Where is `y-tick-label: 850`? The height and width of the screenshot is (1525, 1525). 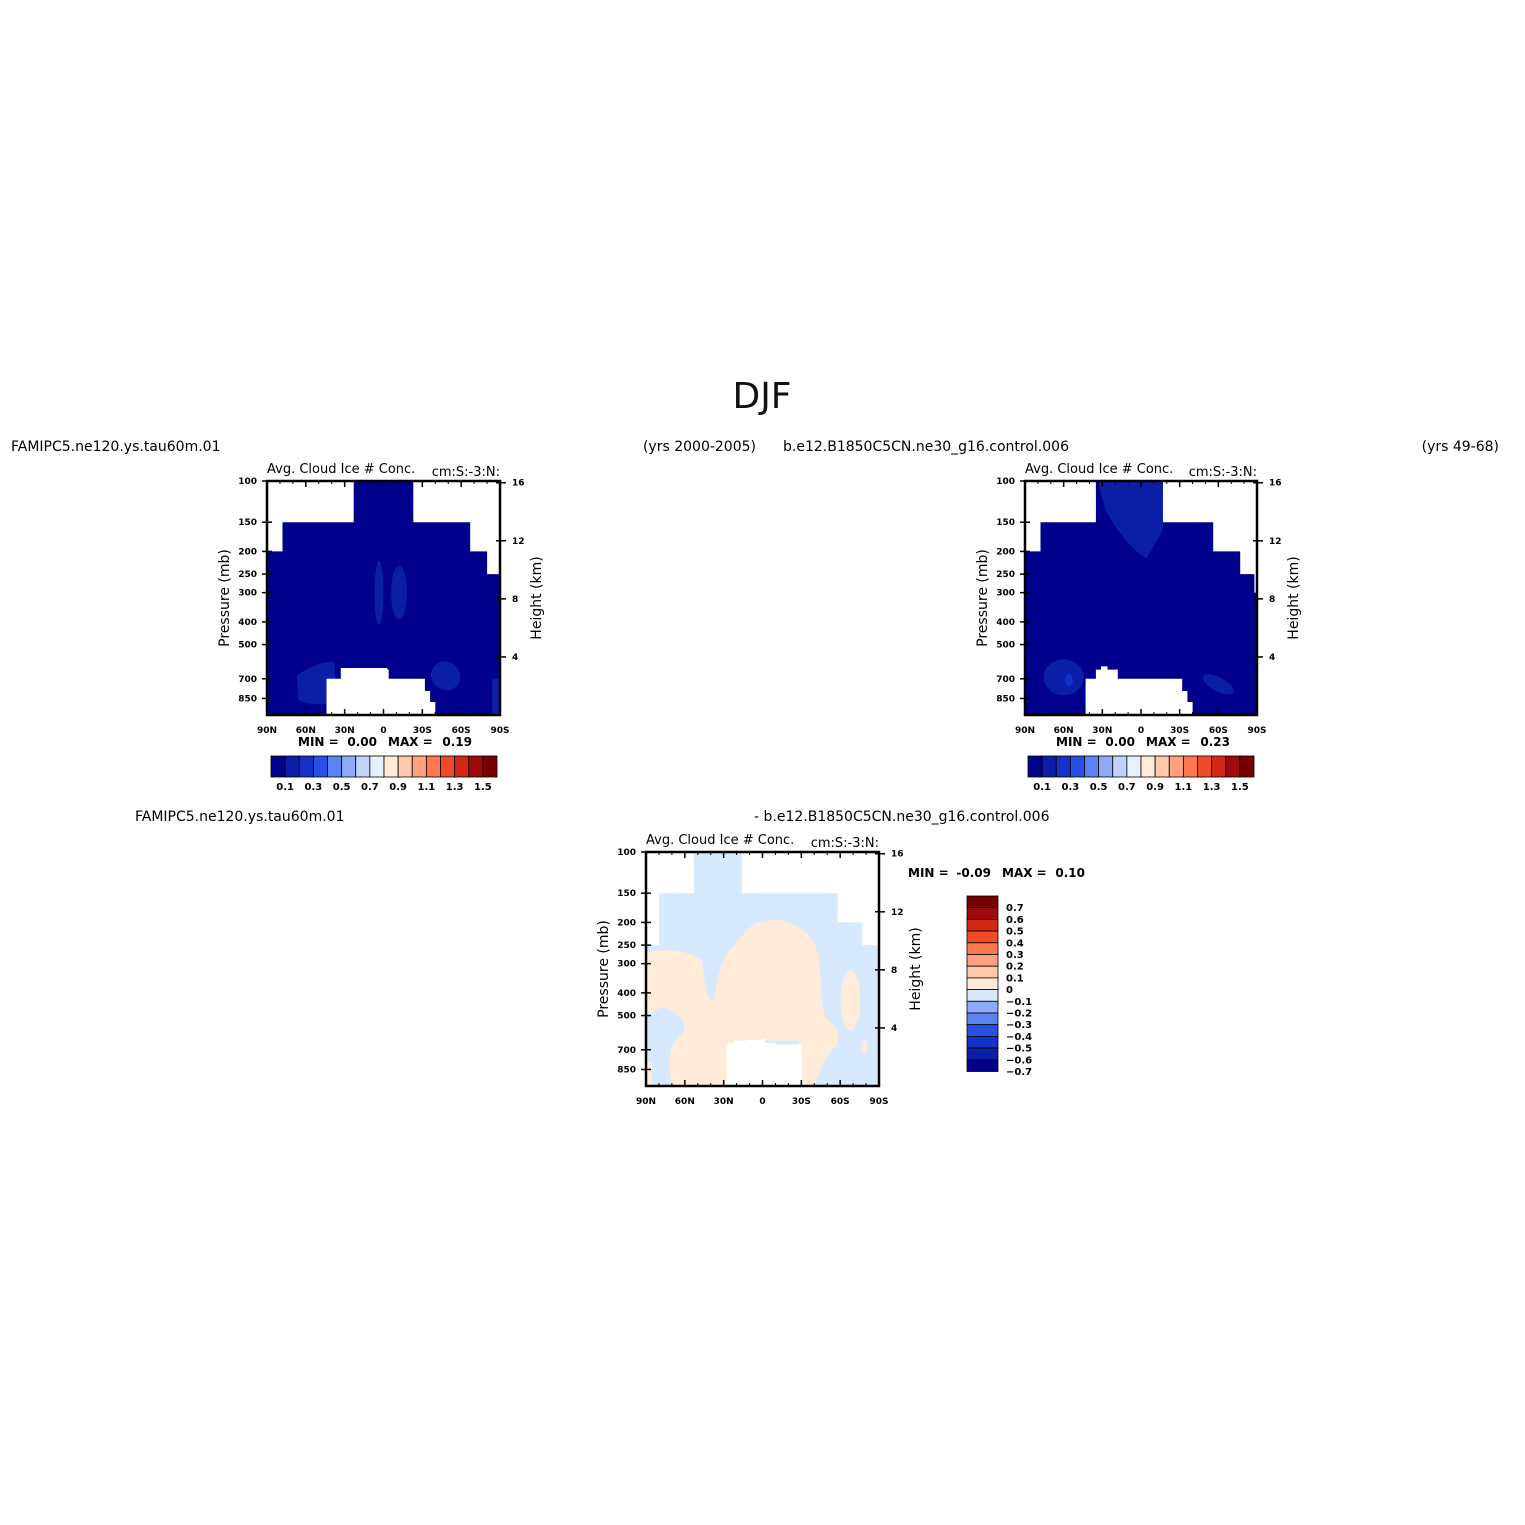 y-tick-label: 850 is located at coordinates (1005, 699).